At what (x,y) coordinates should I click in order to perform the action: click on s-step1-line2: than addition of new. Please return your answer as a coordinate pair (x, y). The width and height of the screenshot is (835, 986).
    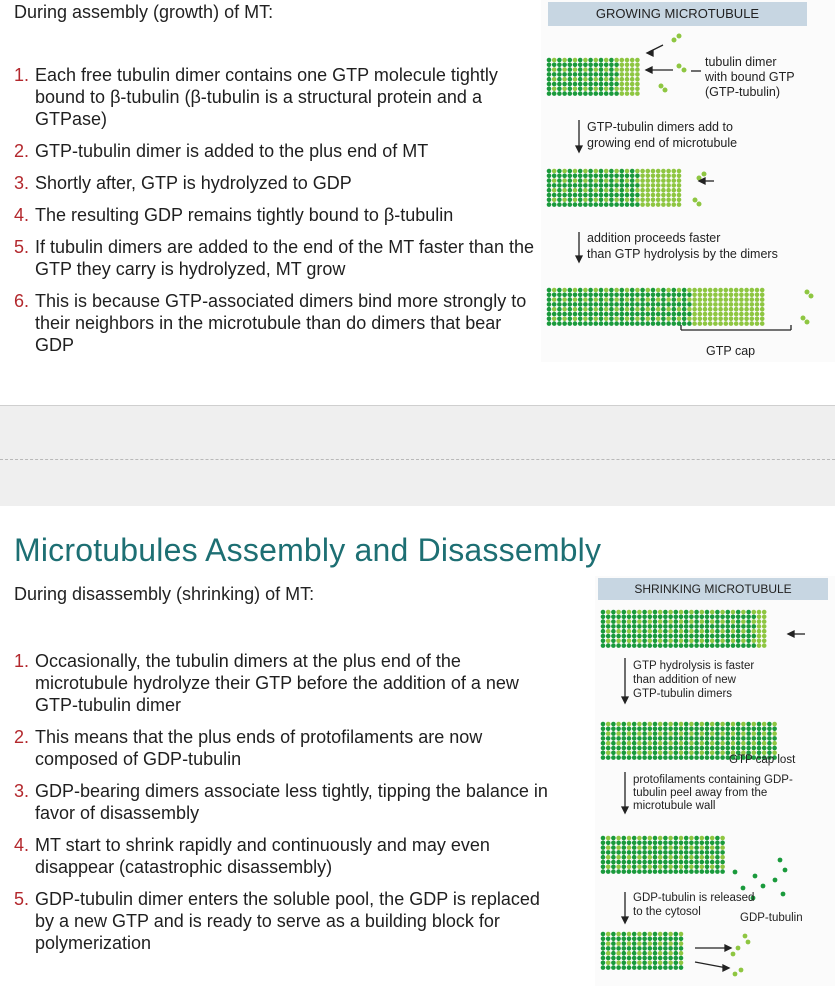
    Looking at the image, I should click on (685, 680).